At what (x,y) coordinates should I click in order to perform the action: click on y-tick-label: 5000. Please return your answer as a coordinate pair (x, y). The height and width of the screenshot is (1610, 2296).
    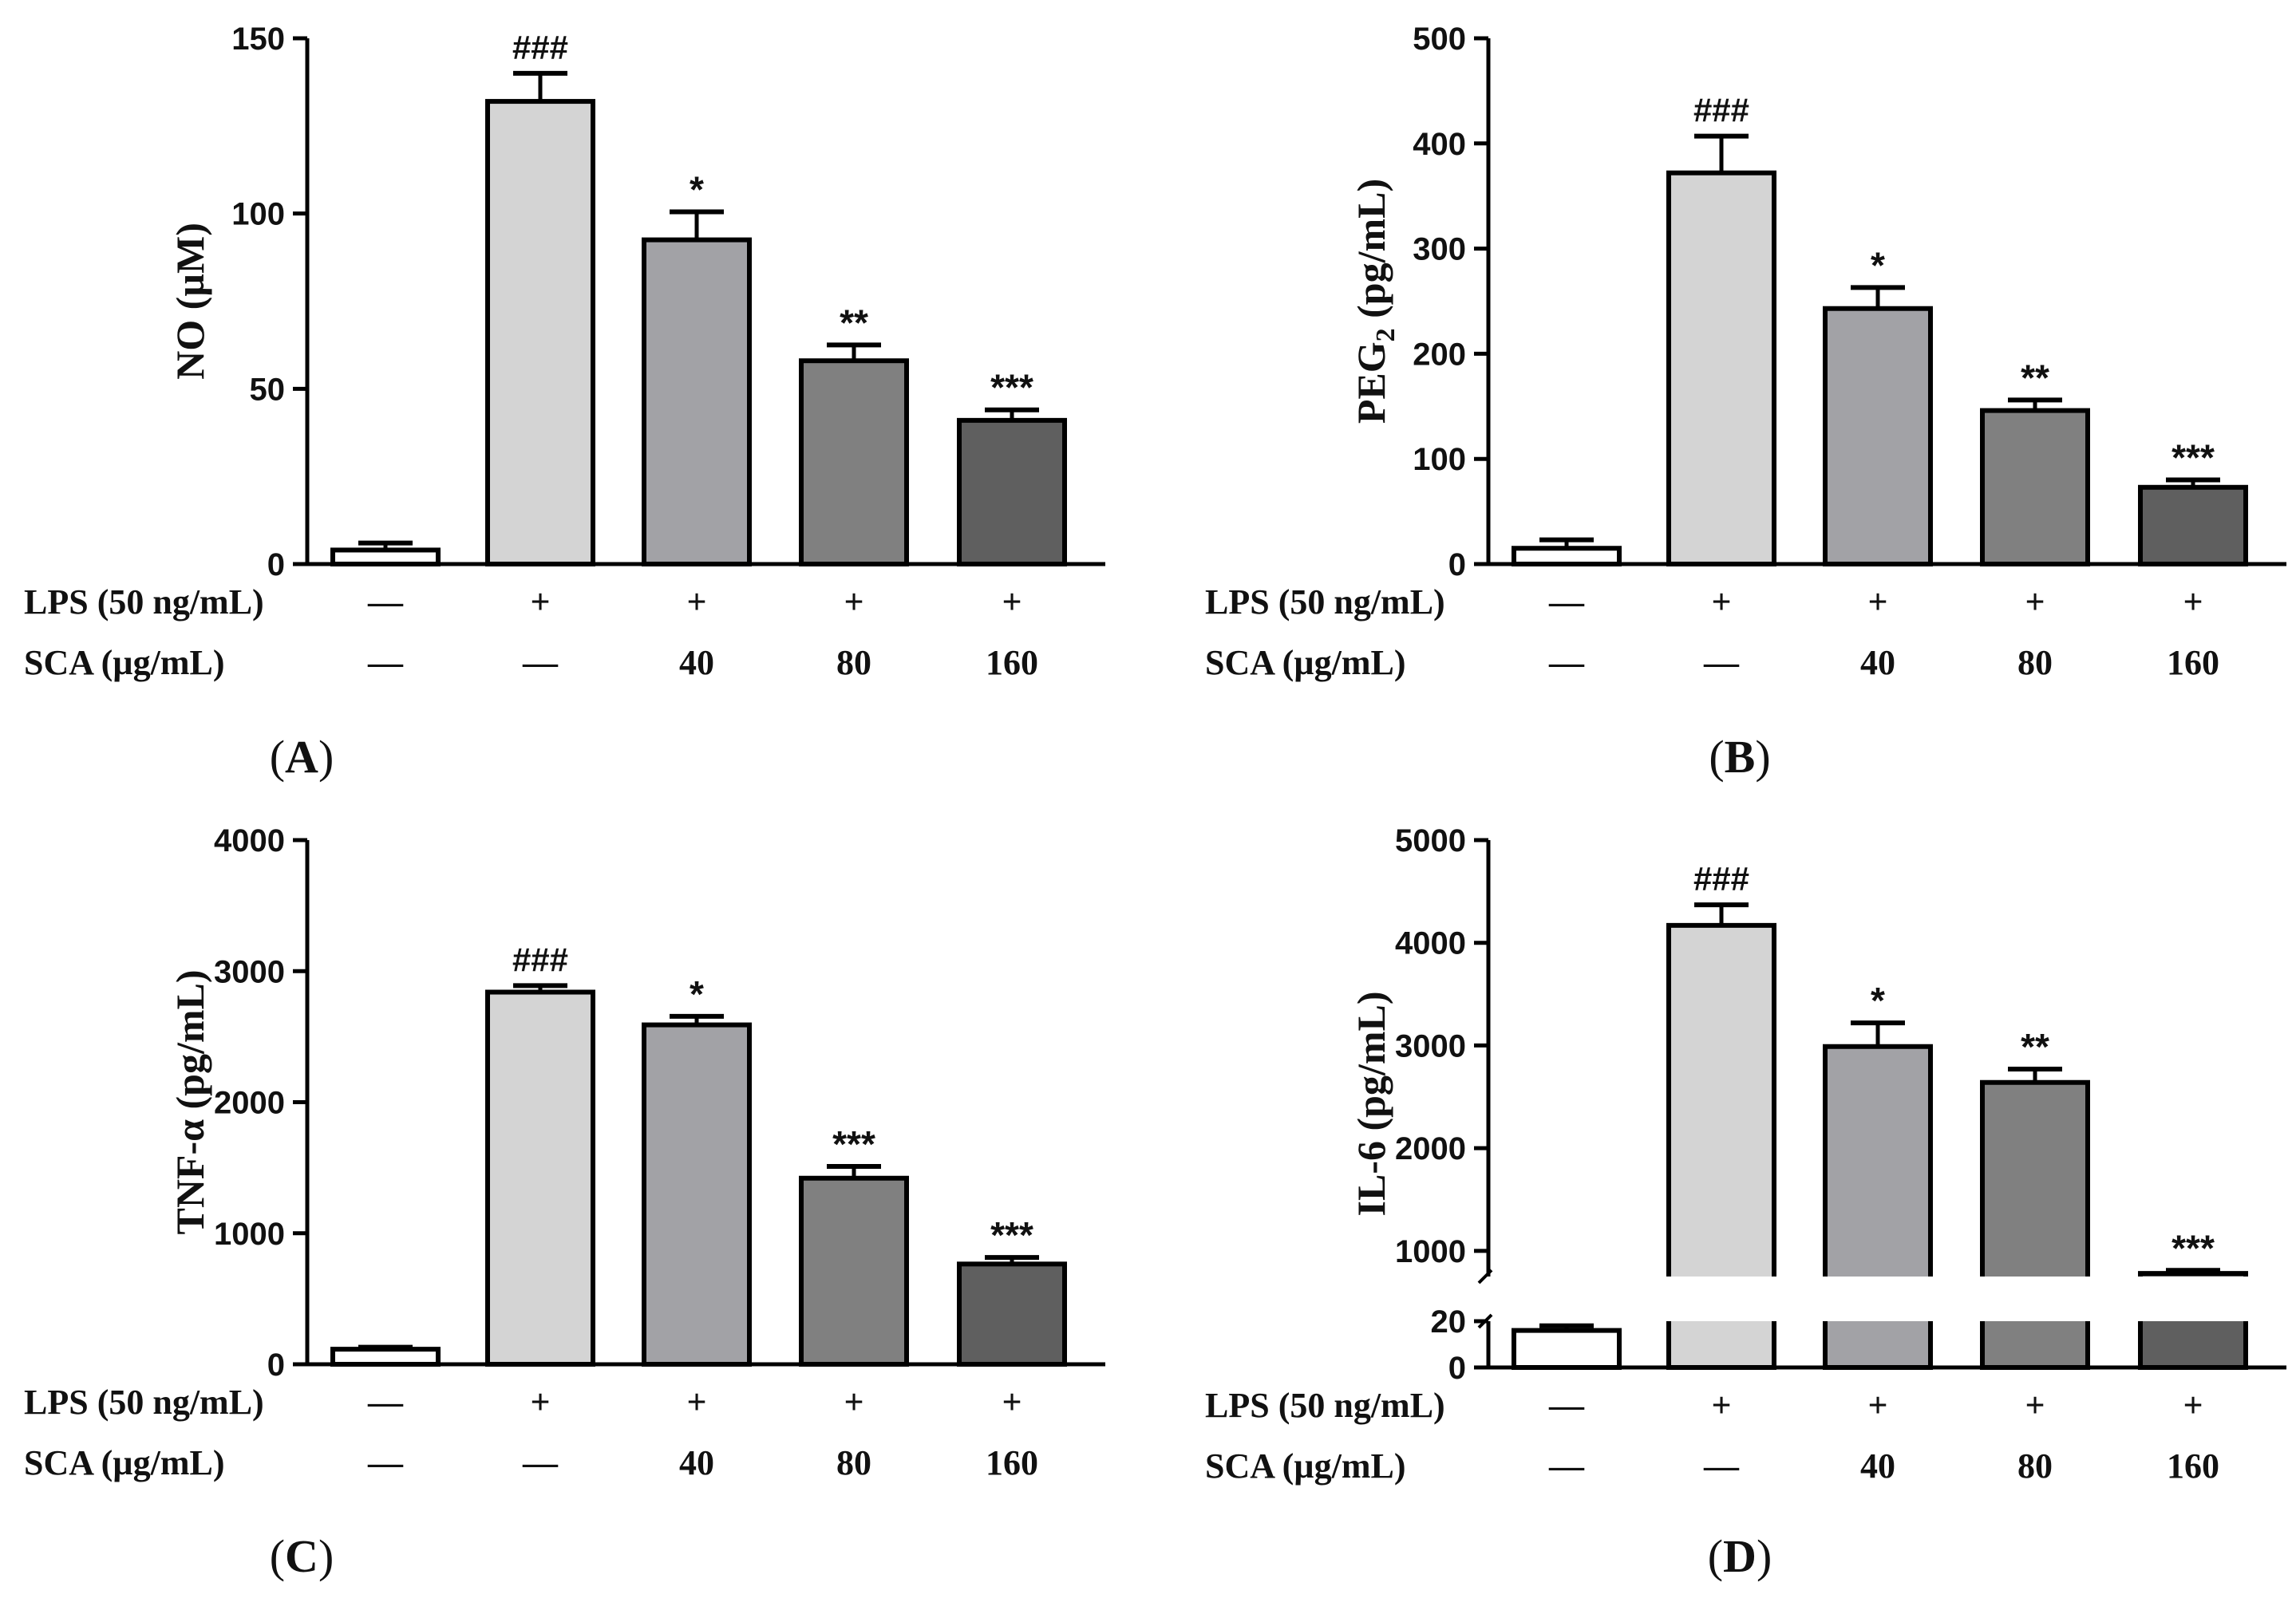
    Looking at the image, I should click on (1430, 840).